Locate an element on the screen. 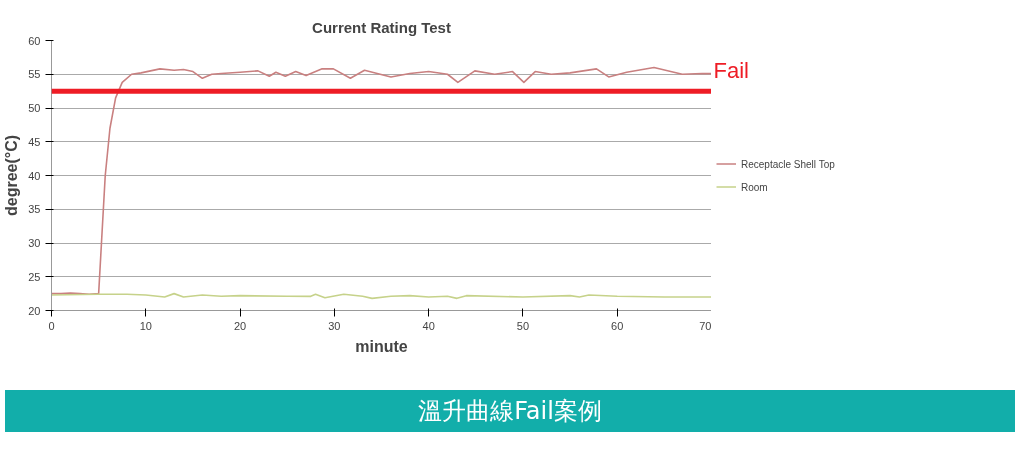 This screenshot has width=1024, height=472. x-tick-label: 70 is located at coordinates (705, 325).